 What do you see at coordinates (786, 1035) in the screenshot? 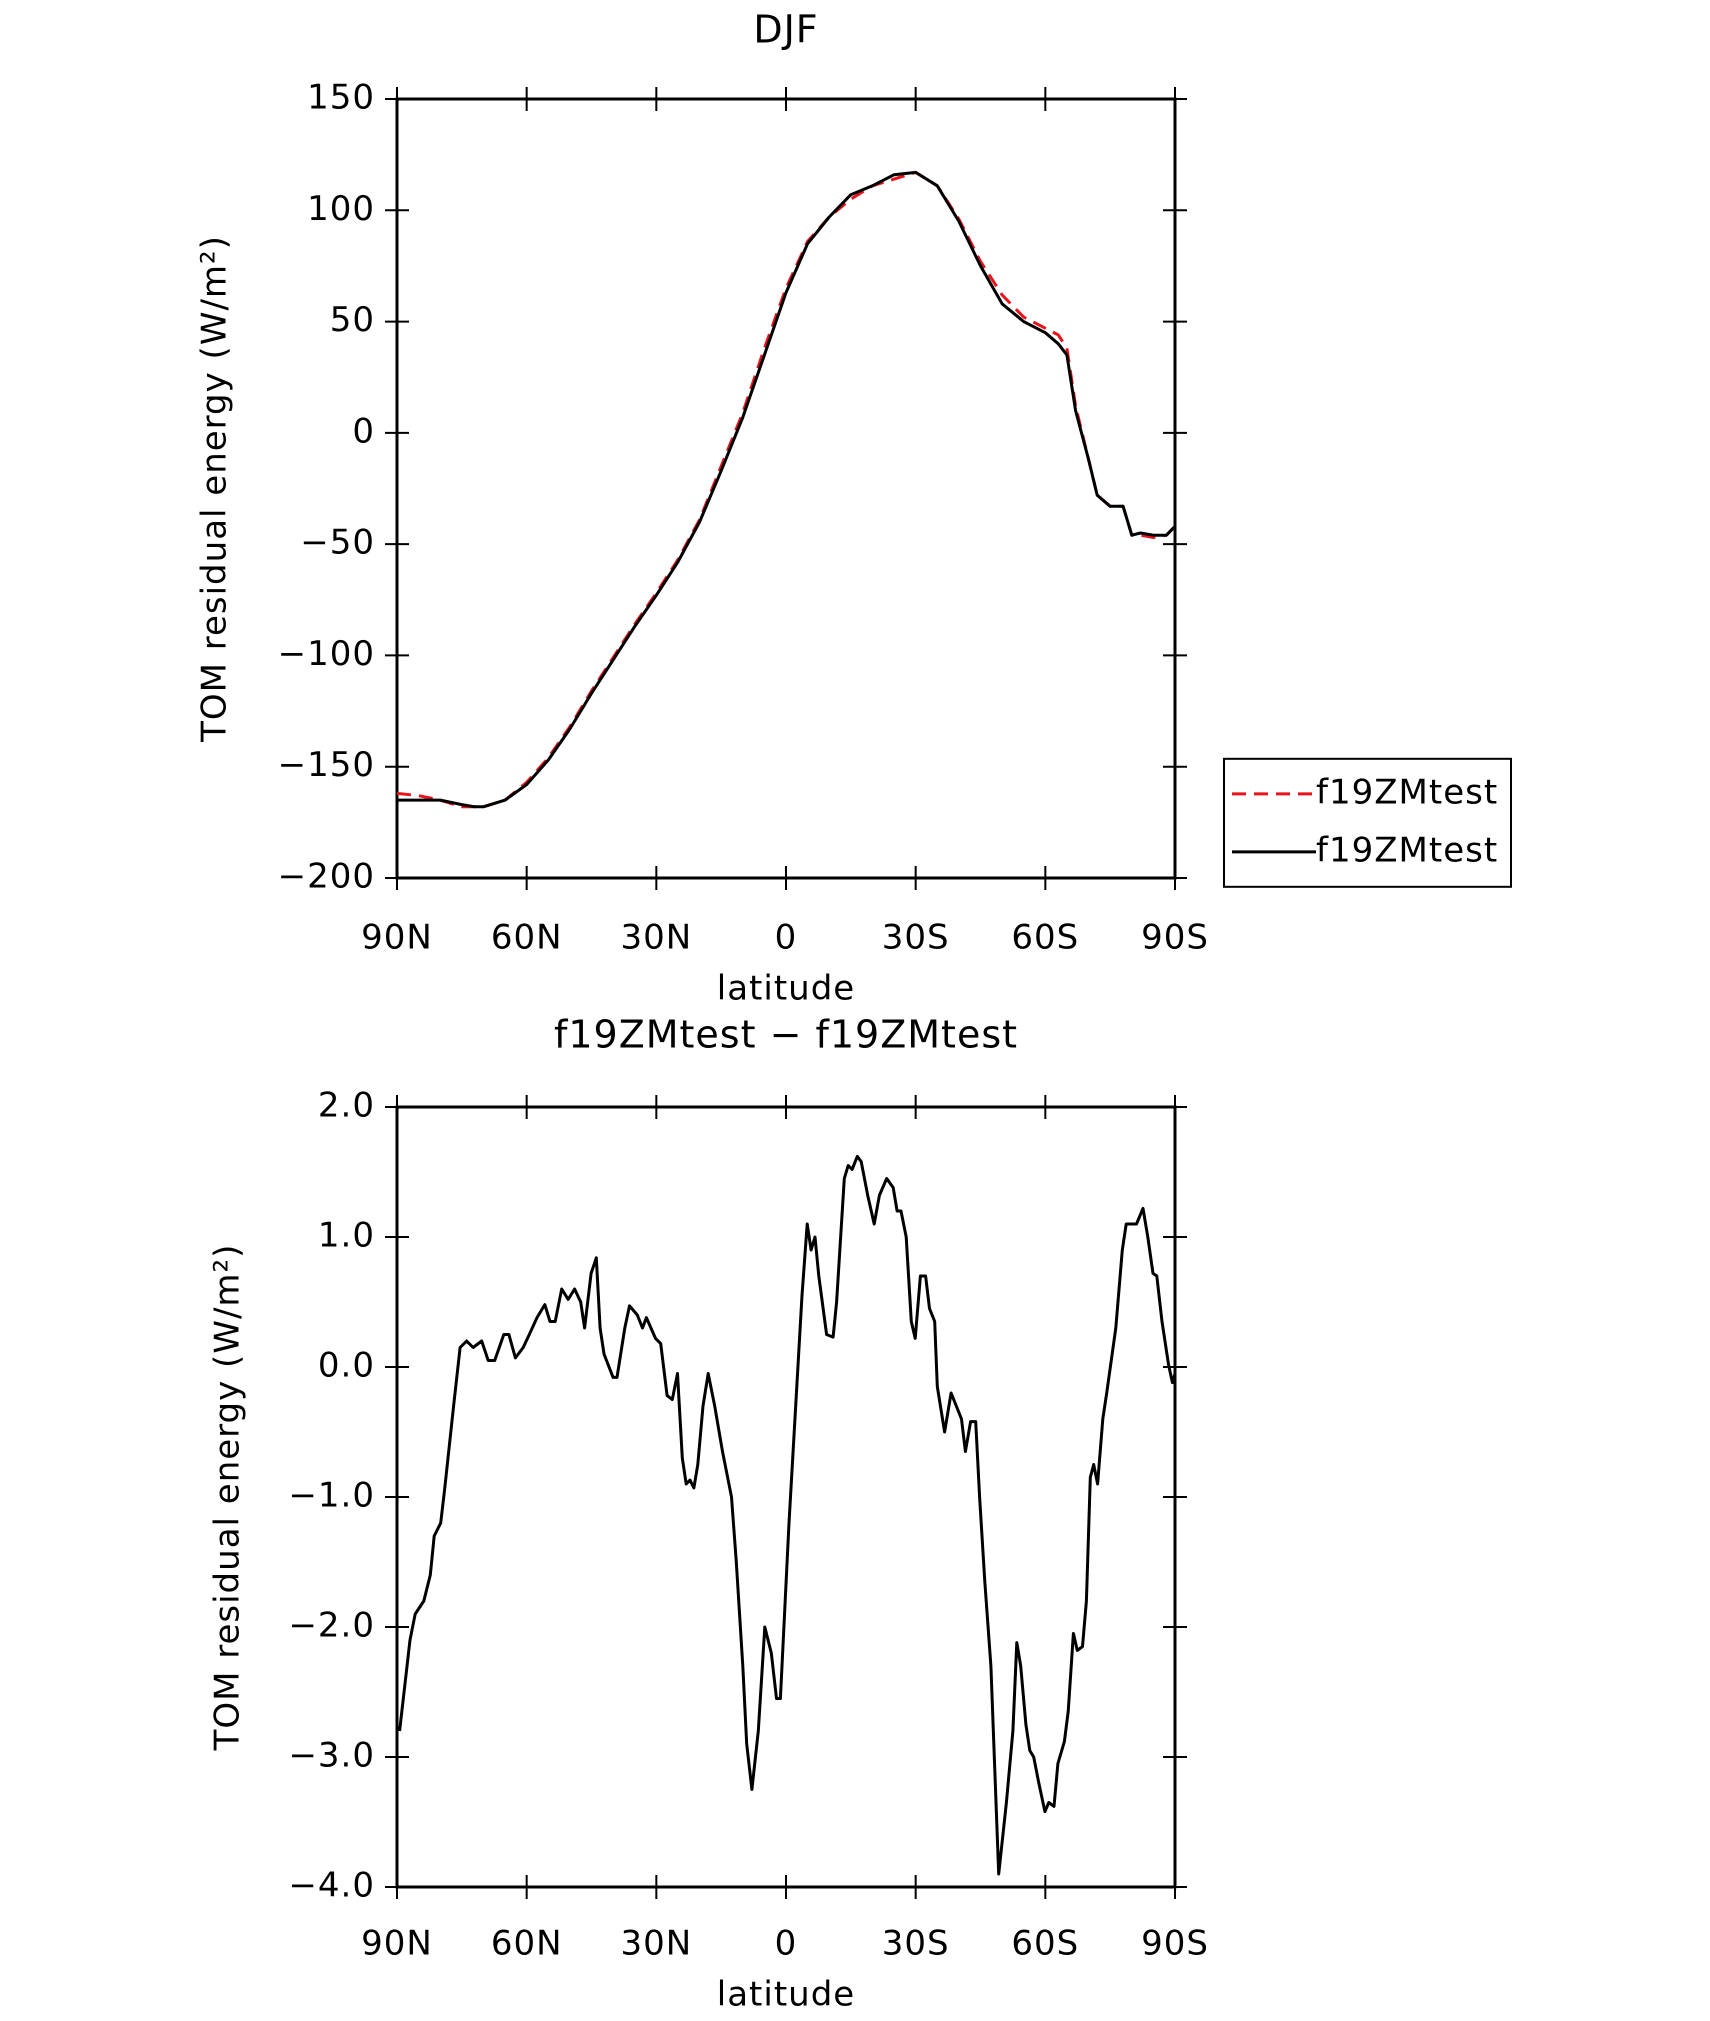
I see `chart-title: f19ZMtest − f19ZMtest` at bounding box center [786, 1035].